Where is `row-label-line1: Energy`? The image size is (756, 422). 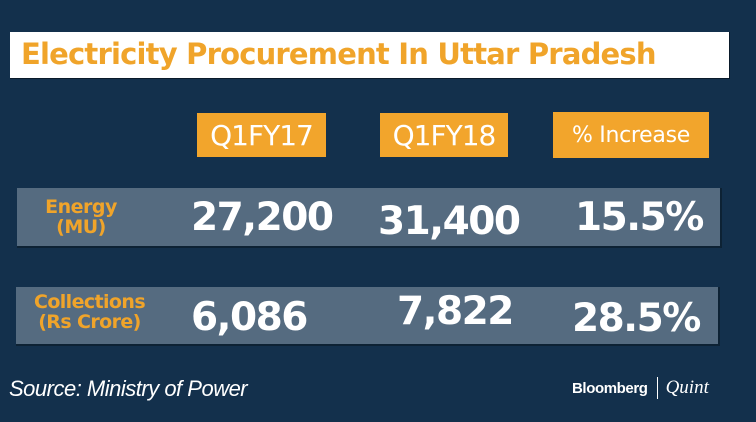 row-label-line1: Energy is located at coordinates (81, 207).